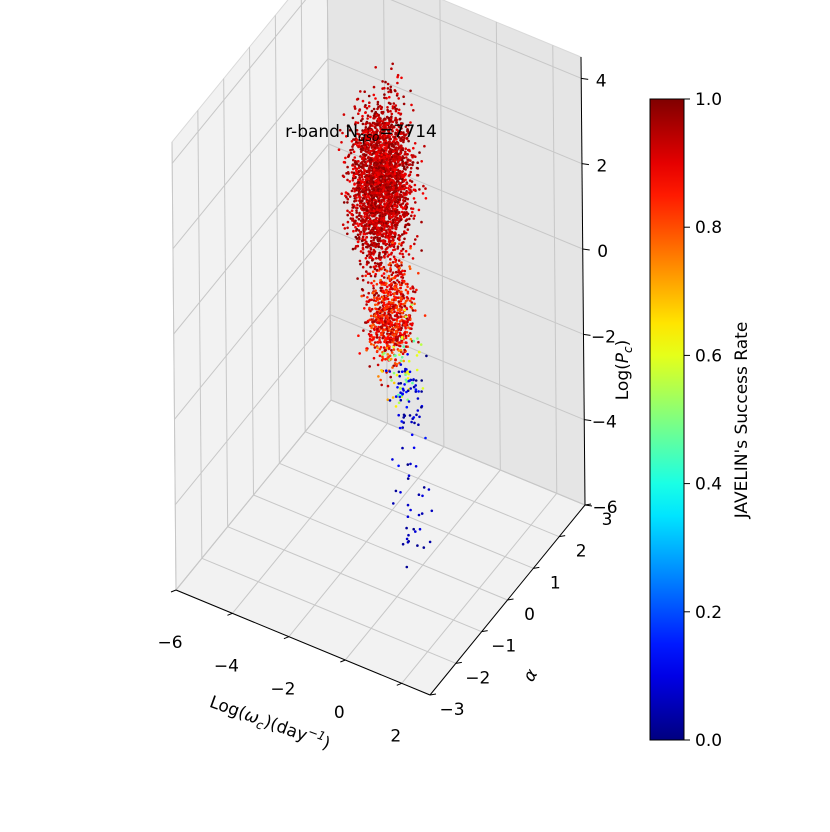  Describe the element at coordinates (361, 133) in the screenshot. I see `chart-title: r-band Nqso=7714` at that location.